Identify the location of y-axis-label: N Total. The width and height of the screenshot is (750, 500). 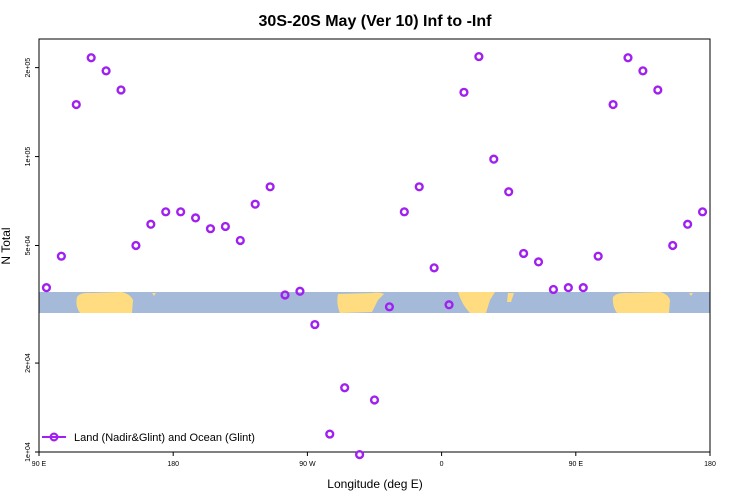
(6, 245).